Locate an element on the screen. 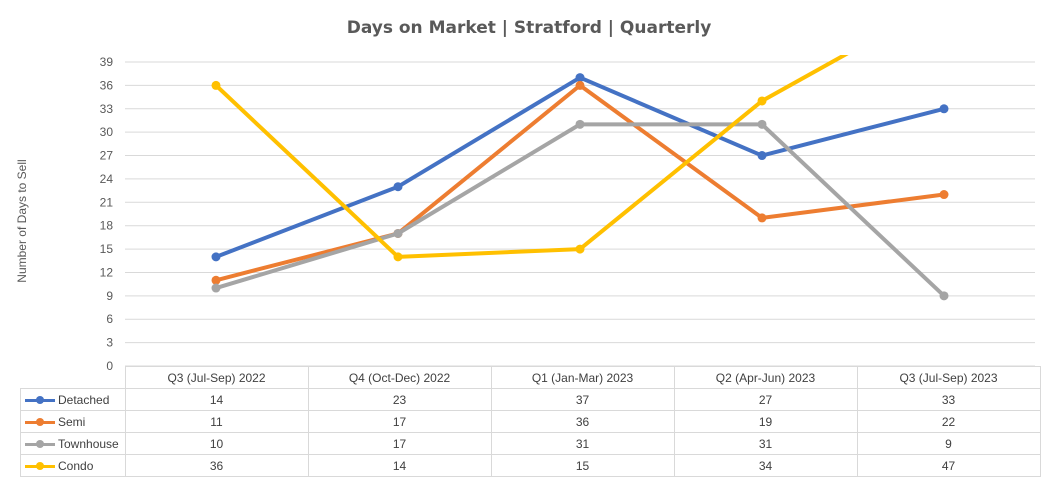 This screenshot has height=482, width=1058. table-corner is located at coordinates (73, 377).